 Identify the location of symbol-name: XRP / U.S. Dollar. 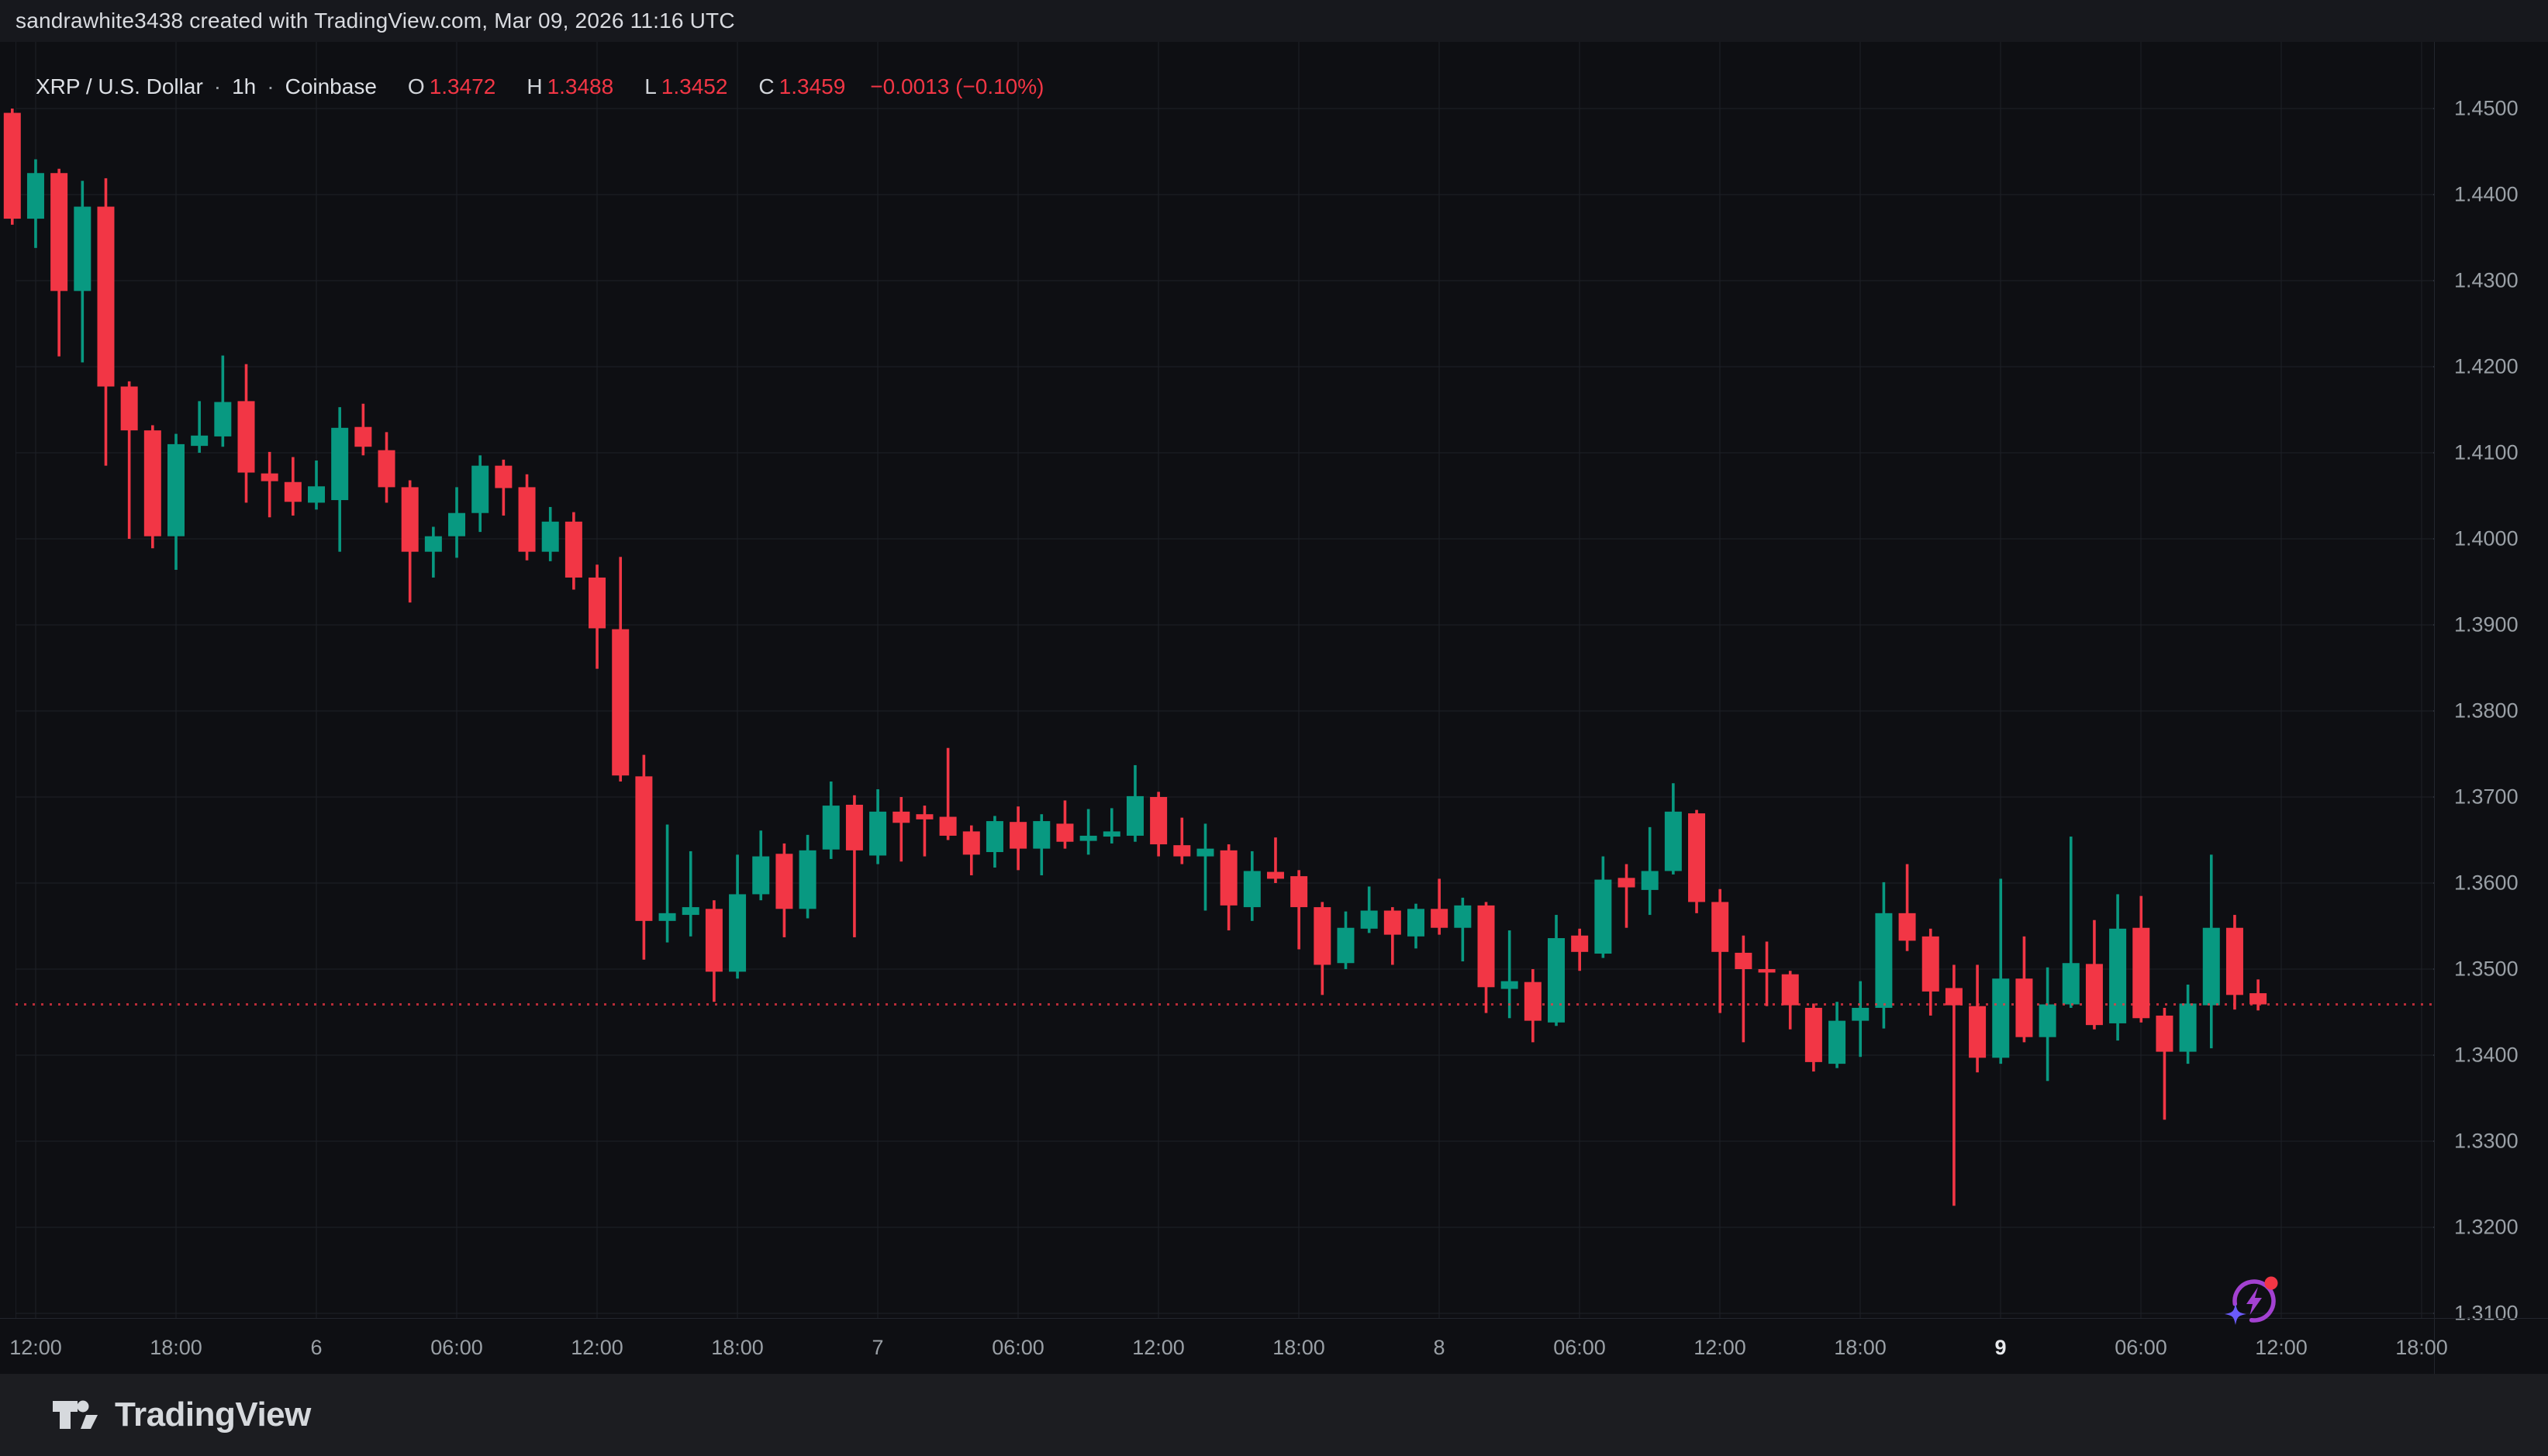
(119, 86).